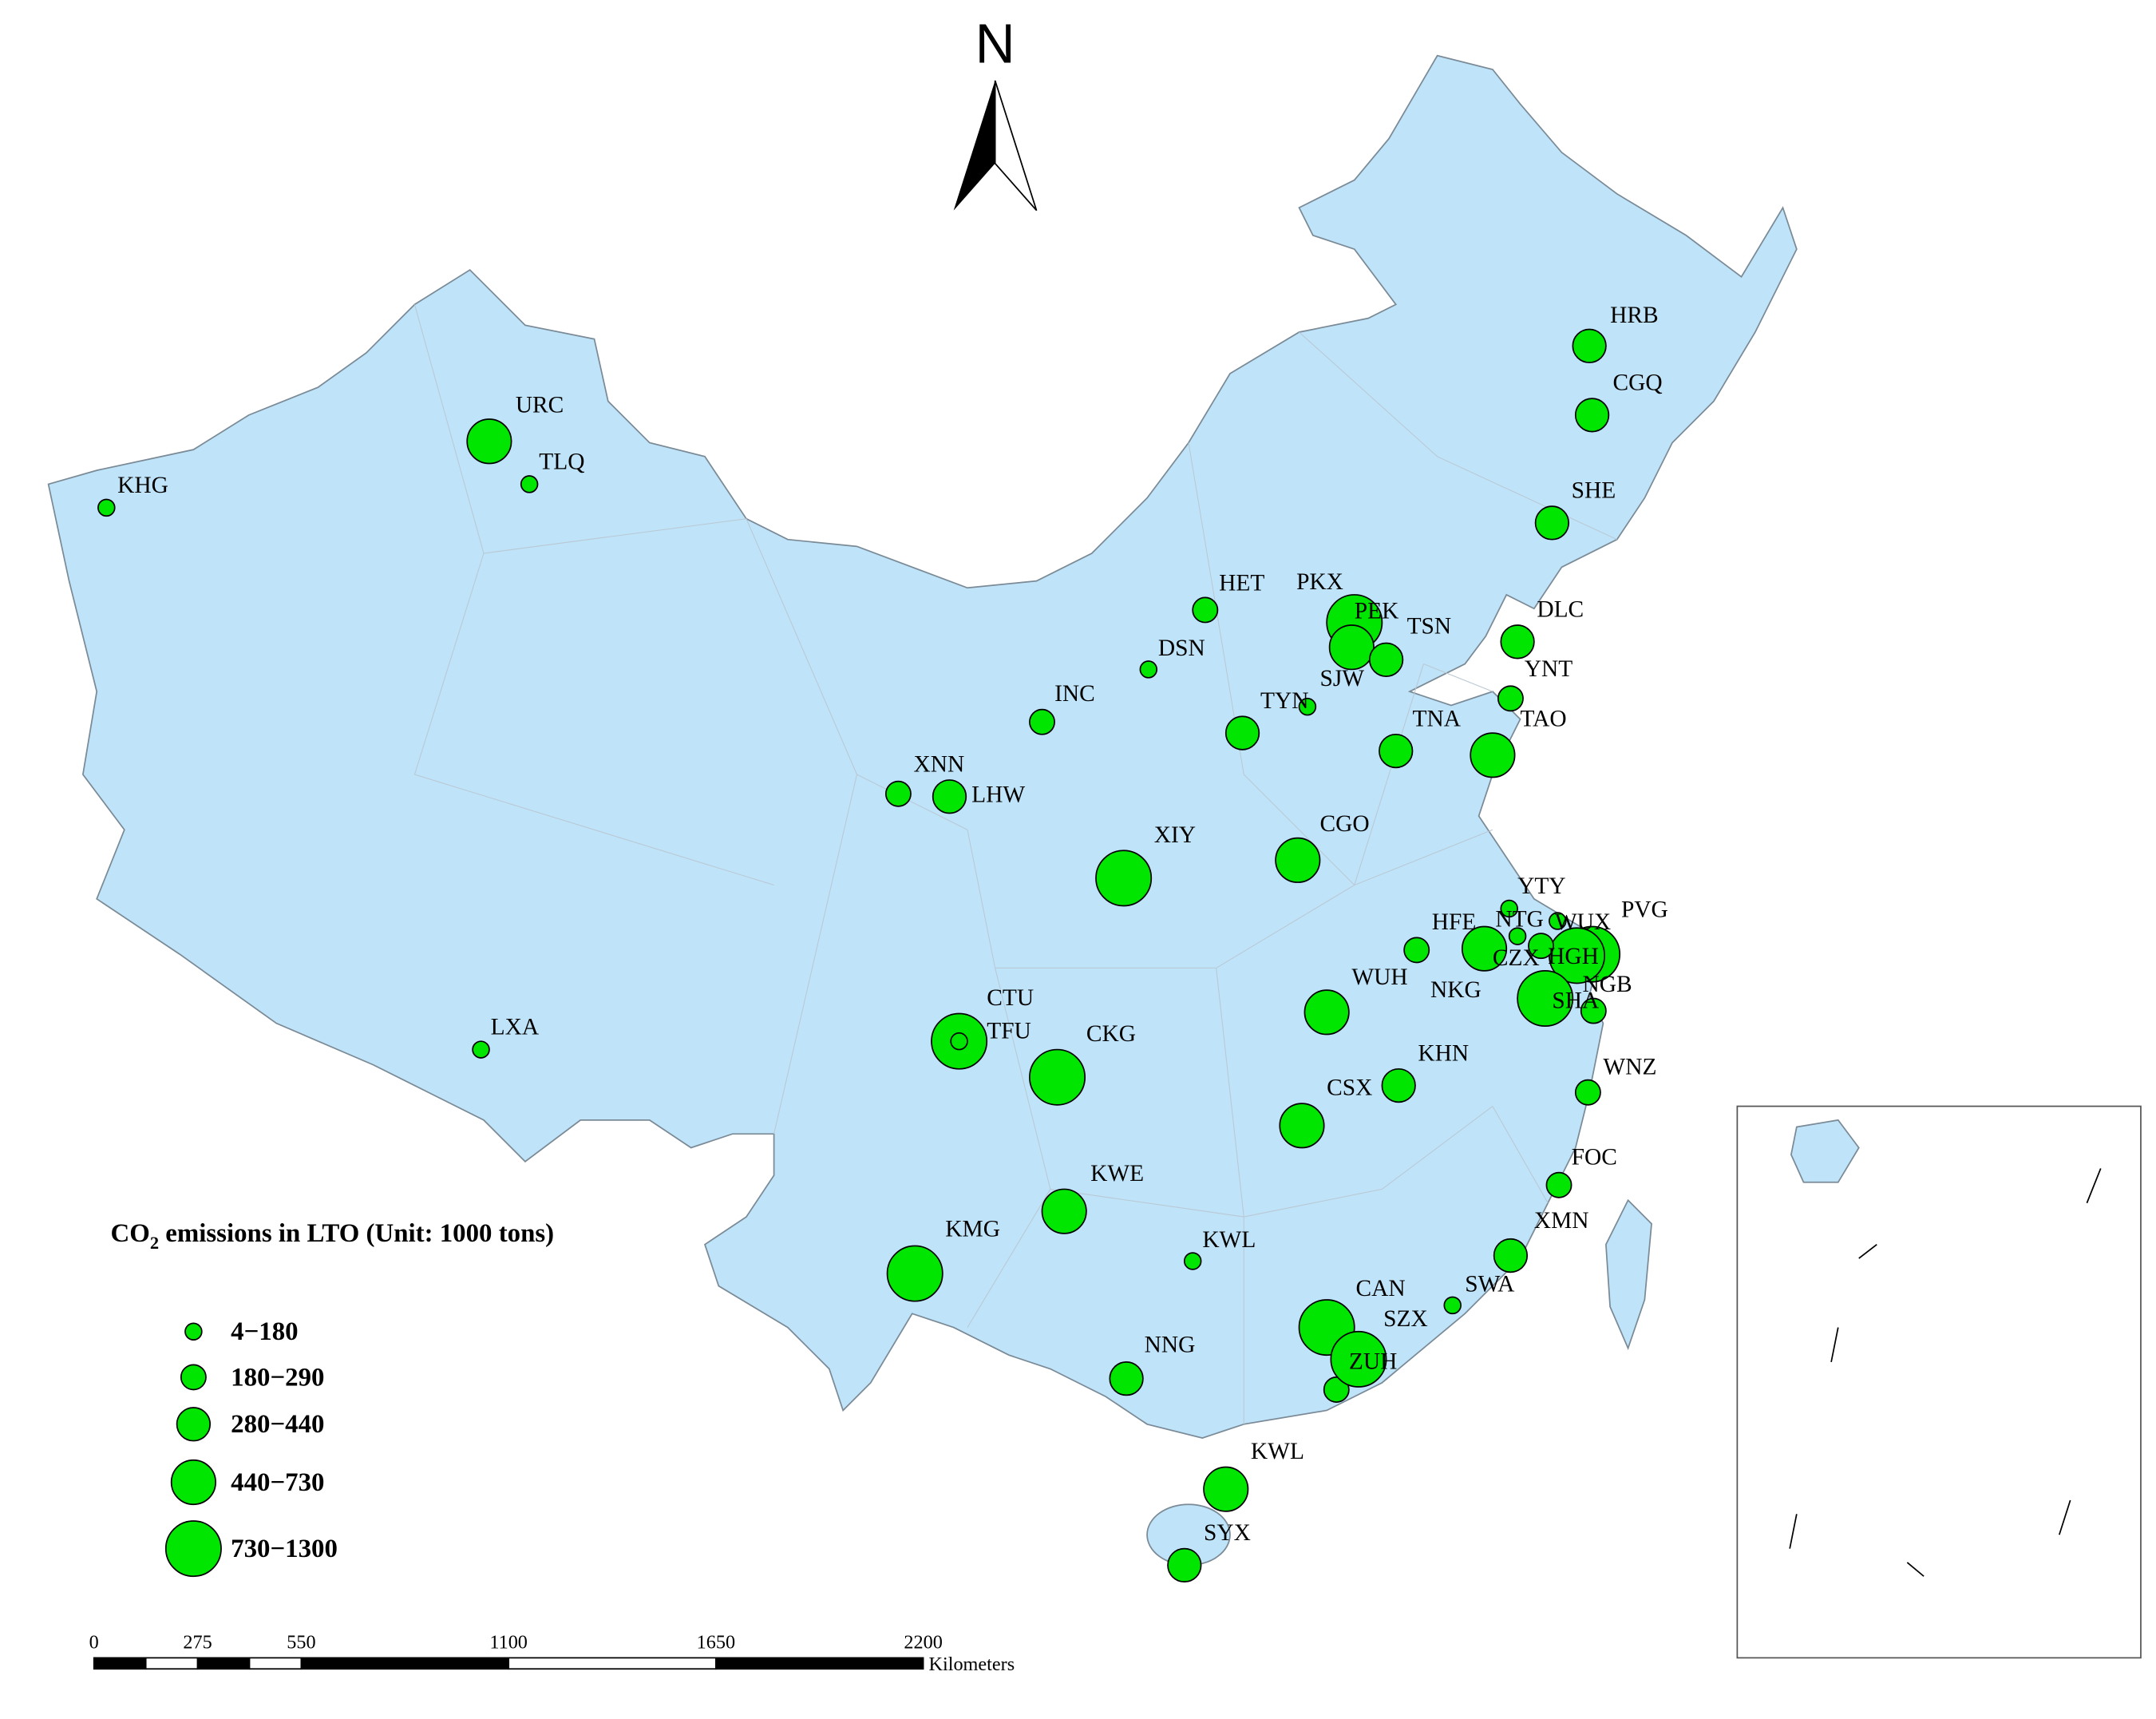  What do you see at coordinates (1349, 1088) in the screenshot?
I see `airport-label: CSX` at bounding box center [1349, 1088].